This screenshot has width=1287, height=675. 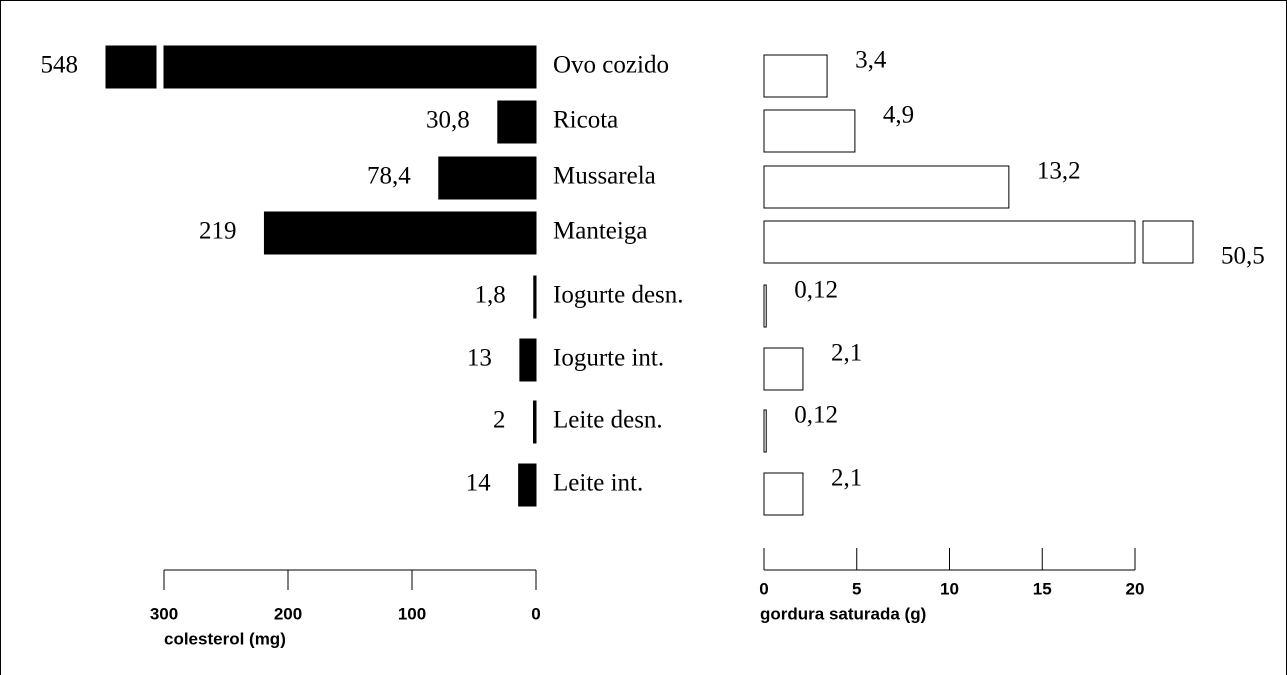 I want to click on category-label: Ricota, so click(x=585, y=120).